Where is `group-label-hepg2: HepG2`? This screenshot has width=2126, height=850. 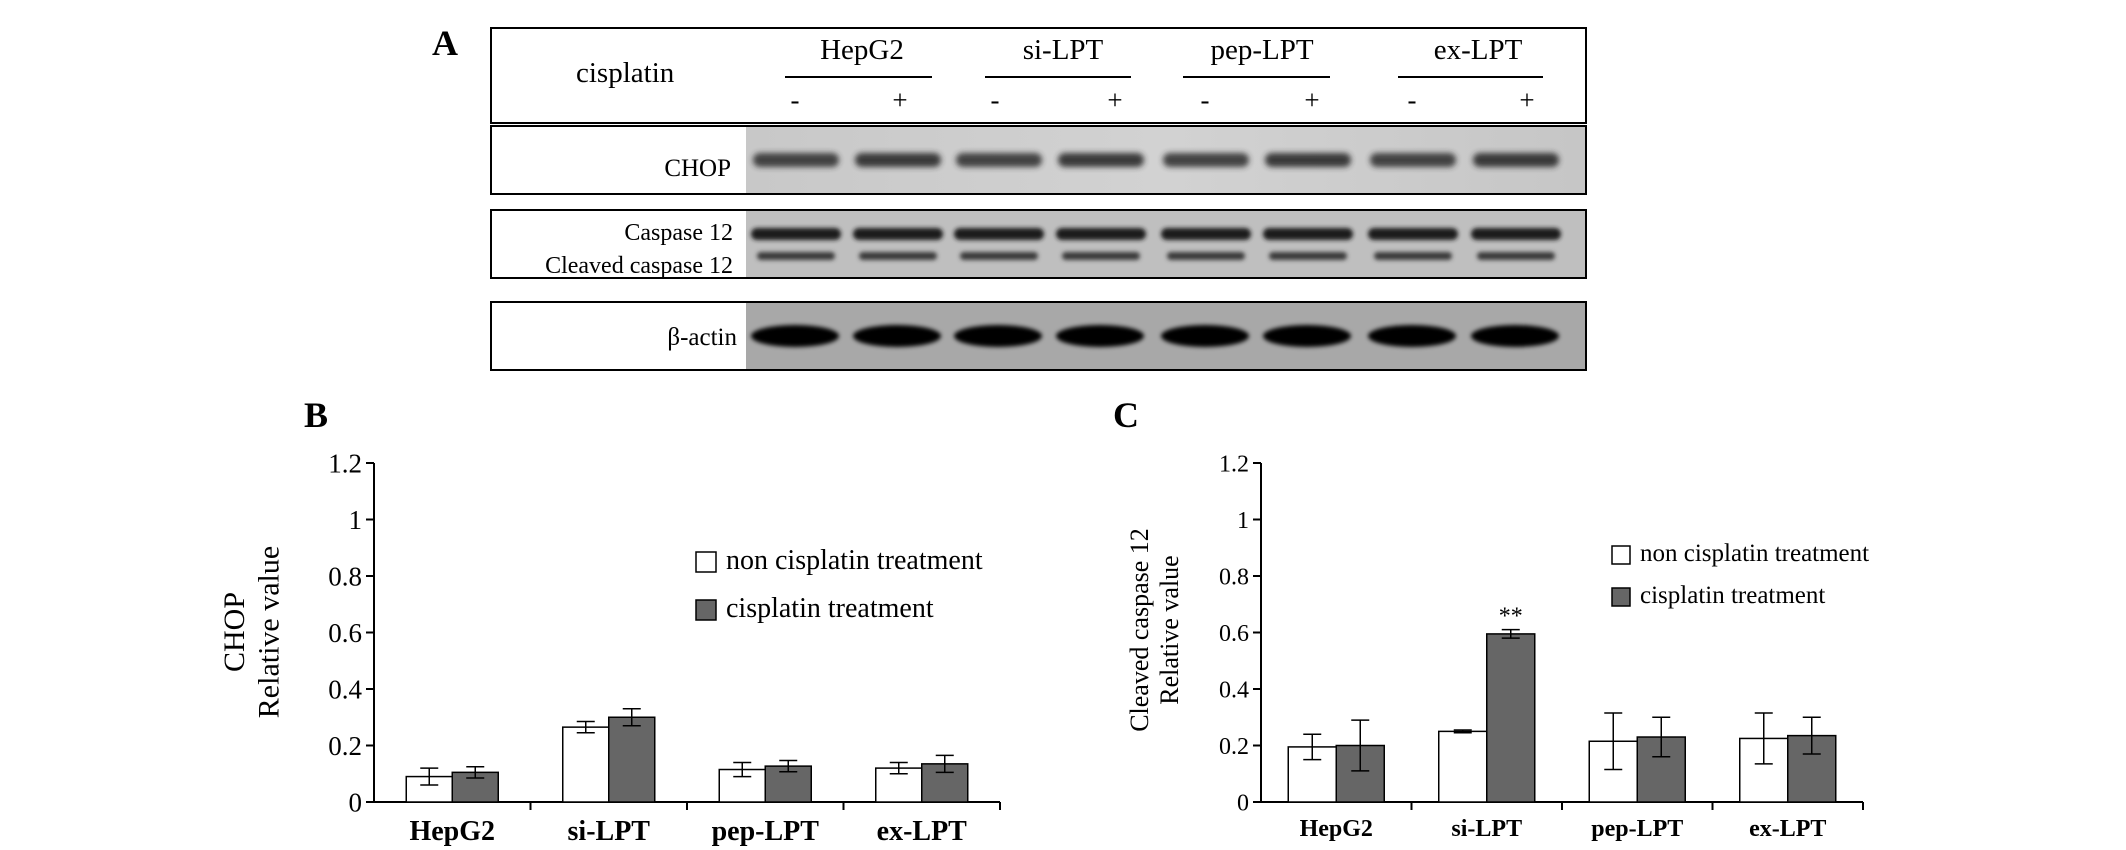 group-label-hepg2: HepG2 is located at coordinates (862, 50).